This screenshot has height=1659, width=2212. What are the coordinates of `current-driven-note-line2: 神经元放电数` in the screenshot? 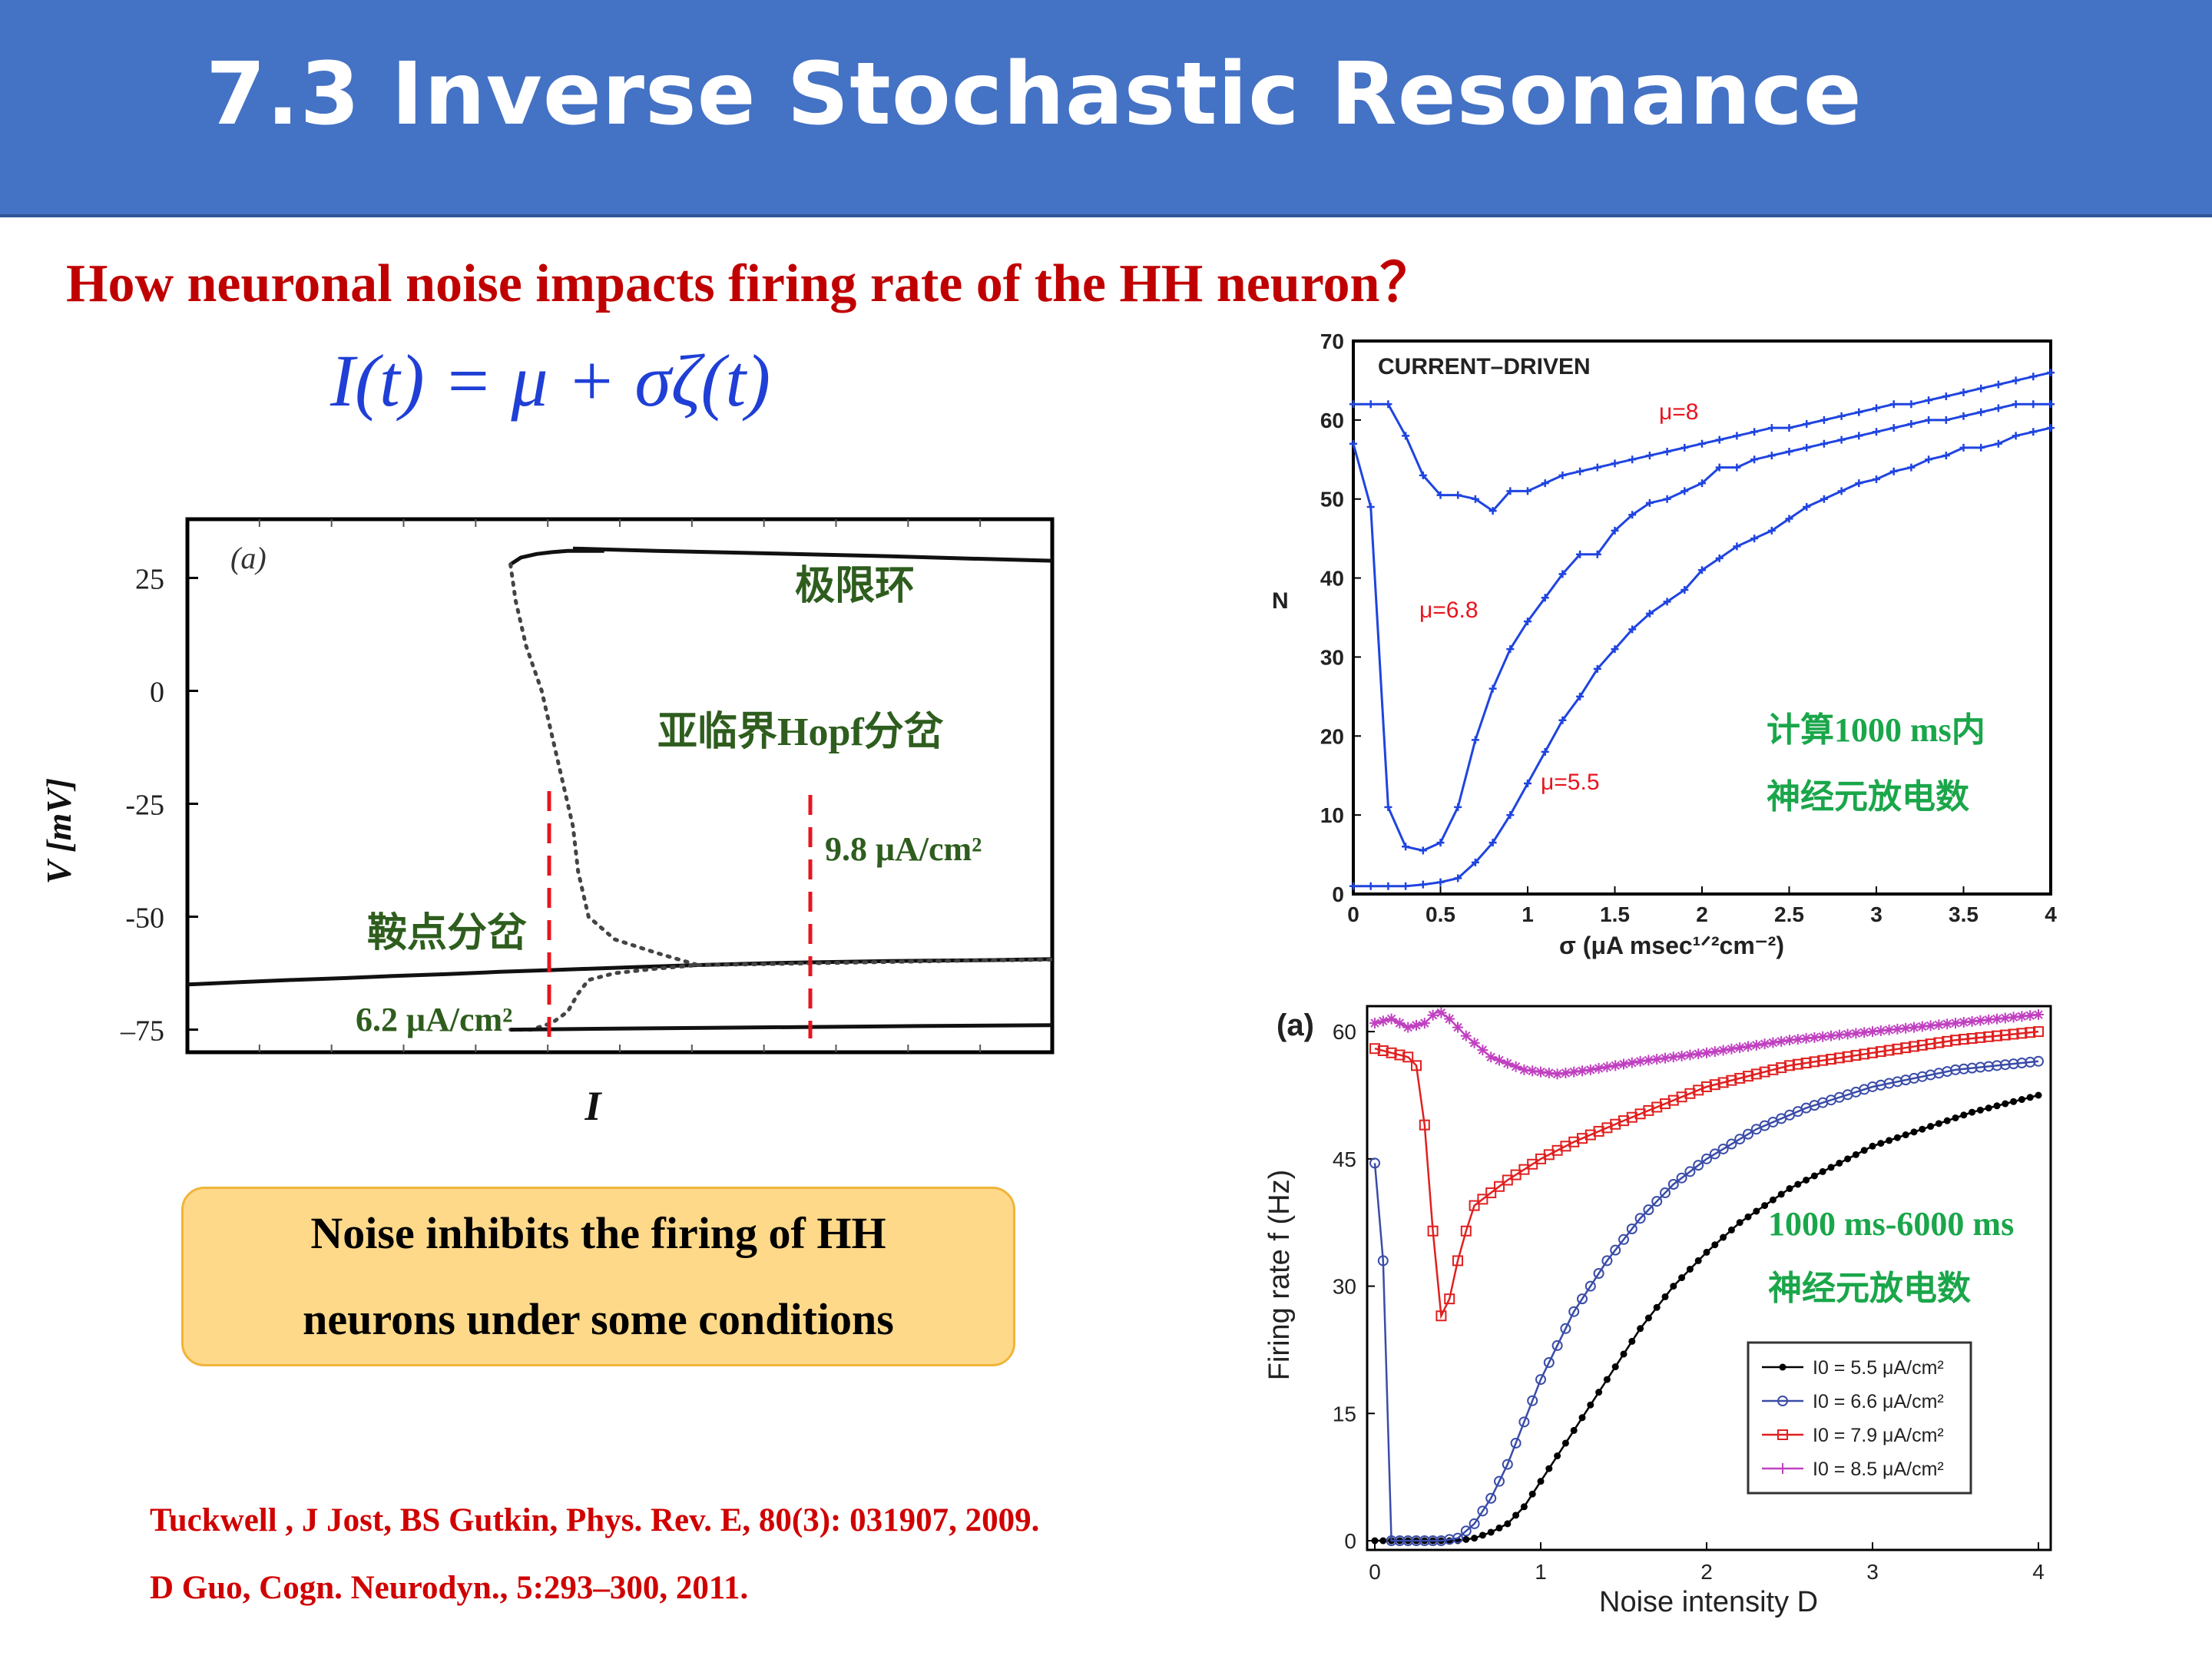 It's located at (1868, 797).